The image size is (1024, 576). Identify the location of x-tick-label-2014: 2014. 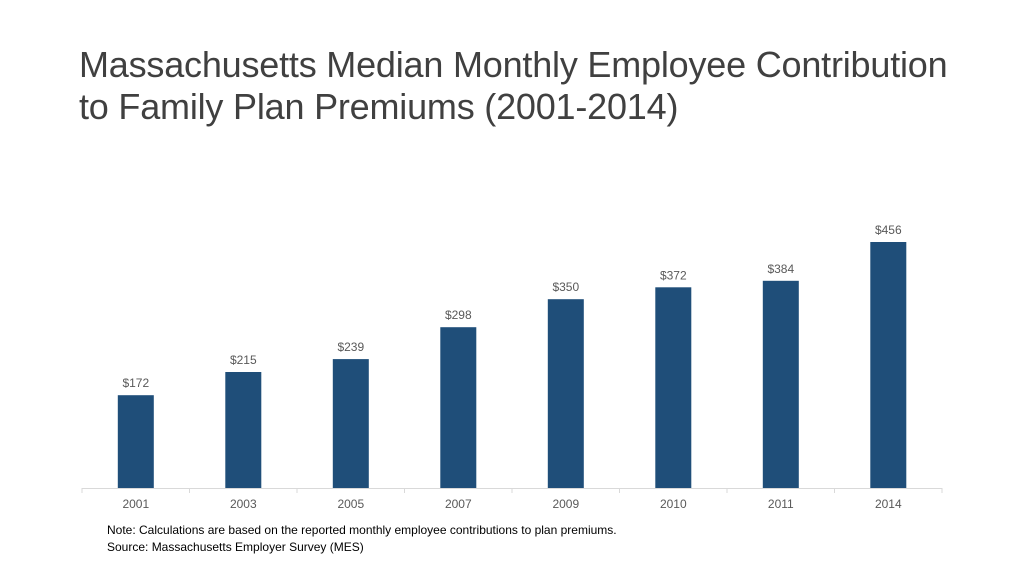
(888, 504).